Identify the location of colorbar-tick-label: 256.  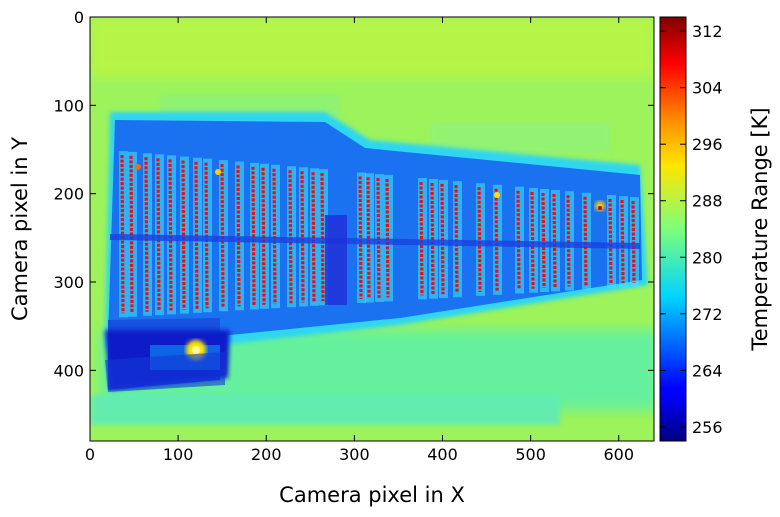
(707, 427).